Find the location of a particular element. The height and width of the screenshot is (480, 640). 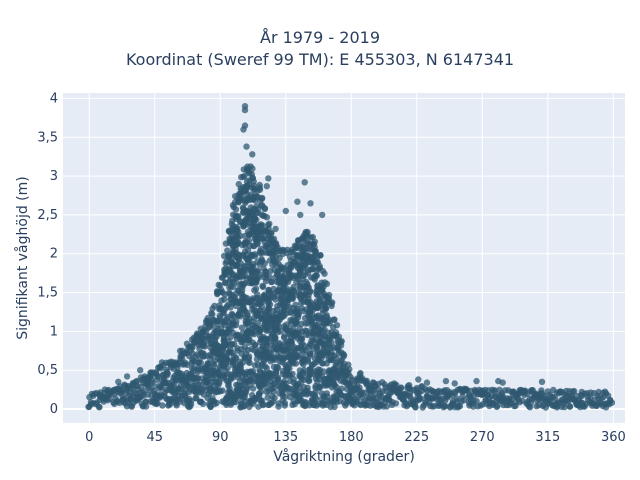

y-tick-label: 4 is located at coordinates (54, 98).